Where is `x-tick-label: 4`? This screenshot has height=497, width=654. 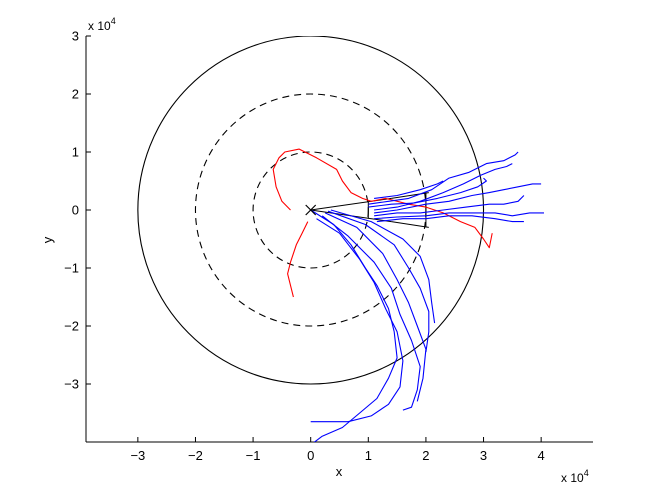
x-tick-label: 4 is located at coordinates (541, 455).